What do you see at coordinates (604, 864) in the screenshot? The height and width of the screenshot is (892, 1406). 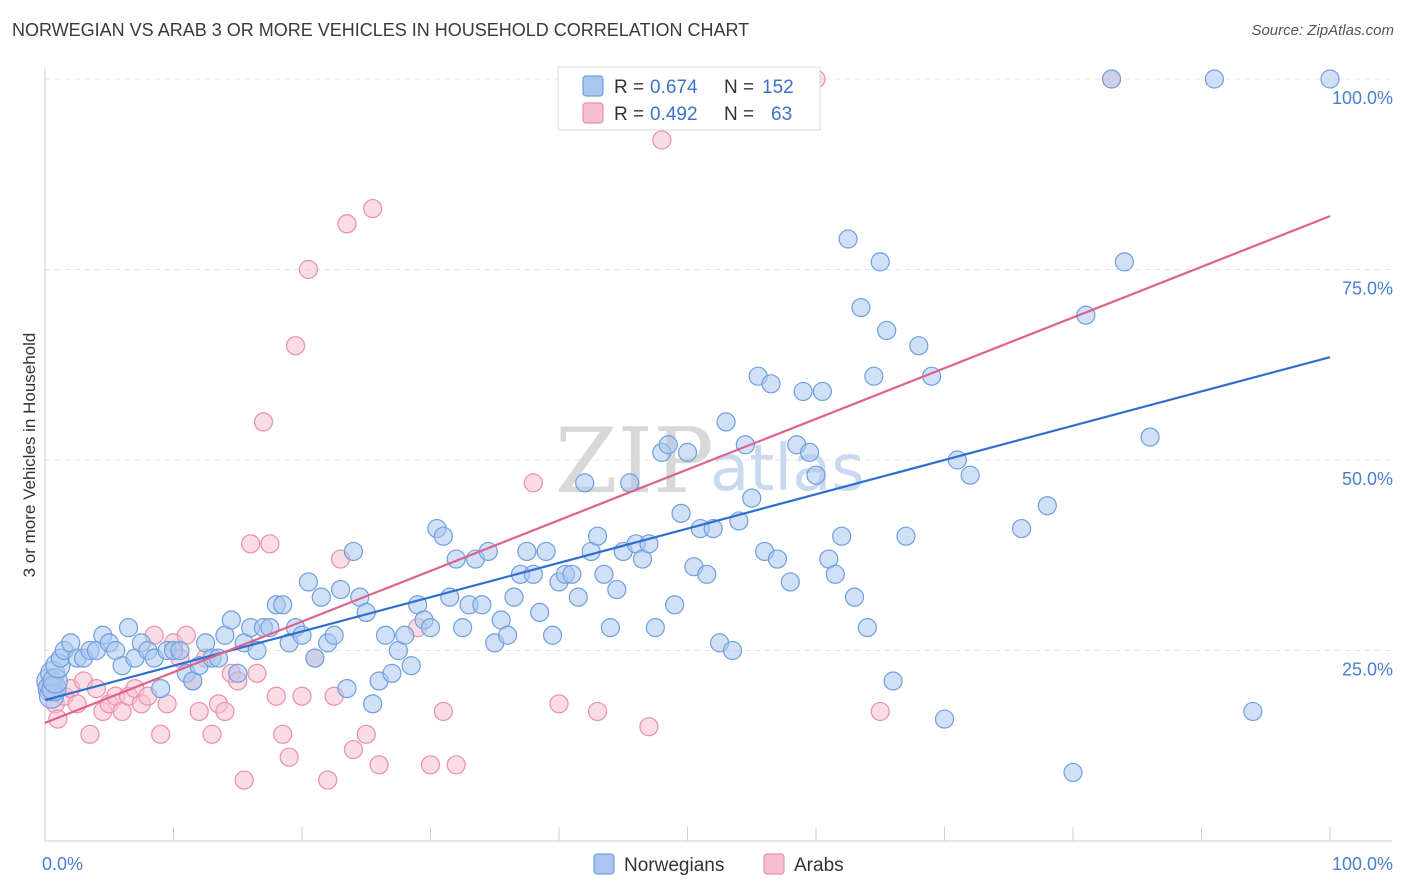 I see `series-legend-swatch-norwegians` at bounding box center [604, 864].